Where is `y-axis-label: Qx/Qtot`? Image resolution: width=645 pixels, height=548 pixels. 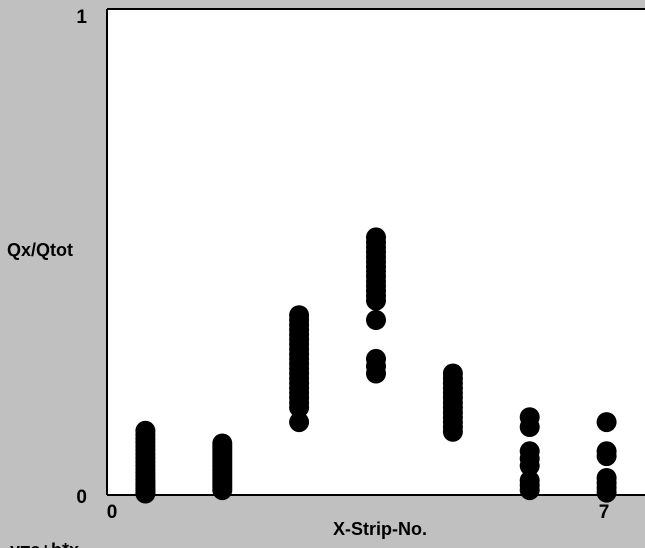
y-axis-label: Qx/Qtot is located at coordinates (40, 250).